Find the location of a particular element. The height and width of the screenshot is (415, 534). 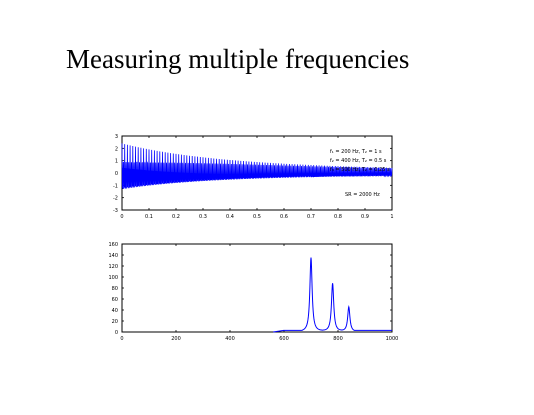

y-tick-label: -1 is located at coordinates (115, 186).